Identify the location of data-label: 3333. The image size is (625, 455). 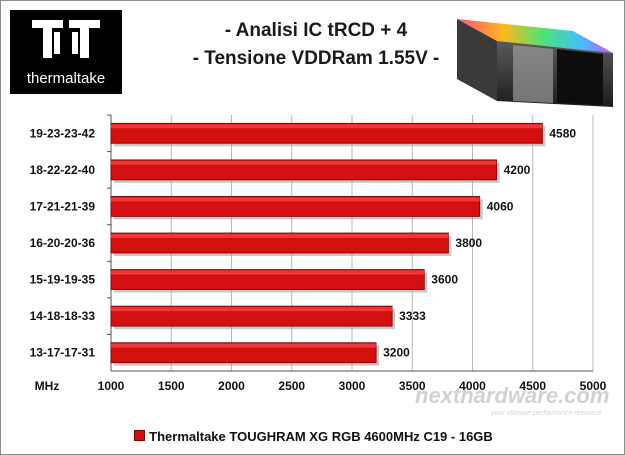
(412, 316).